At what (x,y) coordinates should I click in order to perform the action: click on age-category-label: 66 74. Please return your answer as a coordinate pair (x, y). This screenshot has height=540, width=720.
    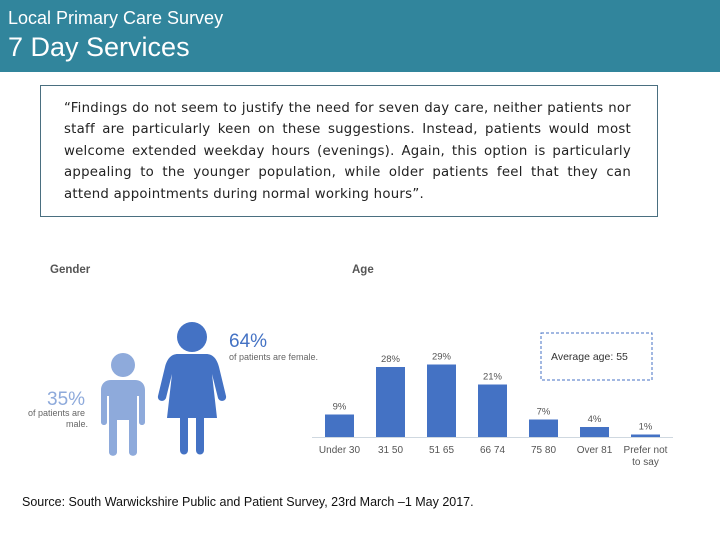
    Looking at the image, I should click on (492, 450).